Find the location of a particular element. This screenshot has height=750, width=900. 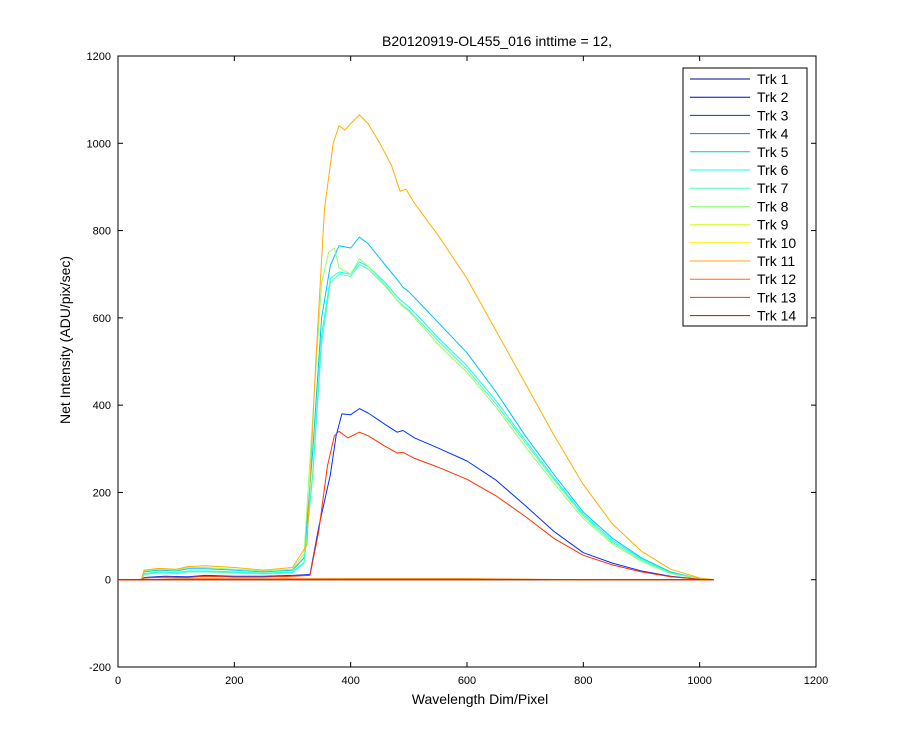

legend-label: Trk 8 is located at coordinates (773, 206).